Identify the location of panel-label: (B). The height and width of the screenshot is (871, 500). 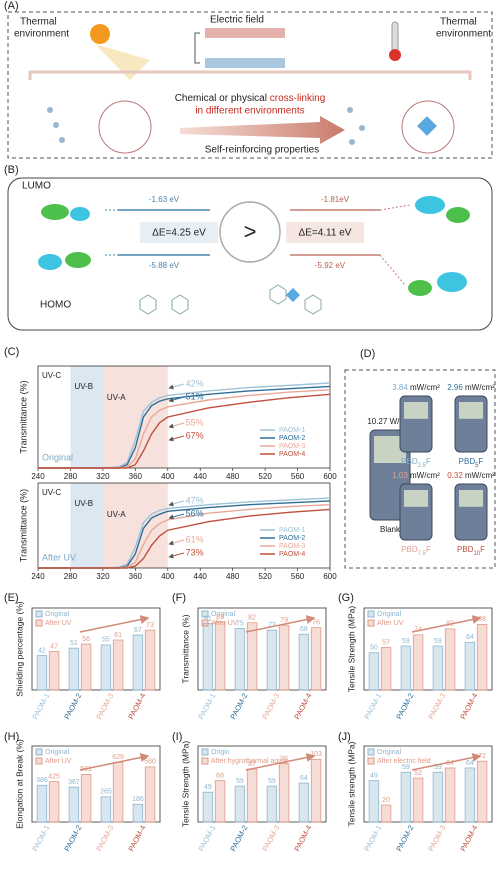
(11, 170).